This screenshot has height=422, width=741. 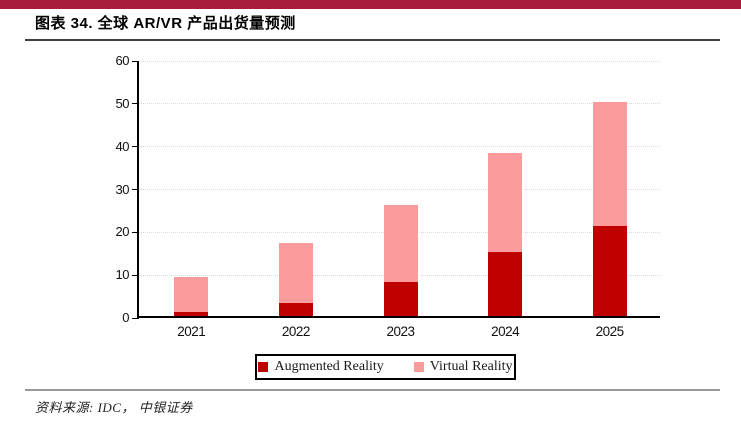 I want to click on x-axis-label-2021: 2021, so click(x=191, y=331).